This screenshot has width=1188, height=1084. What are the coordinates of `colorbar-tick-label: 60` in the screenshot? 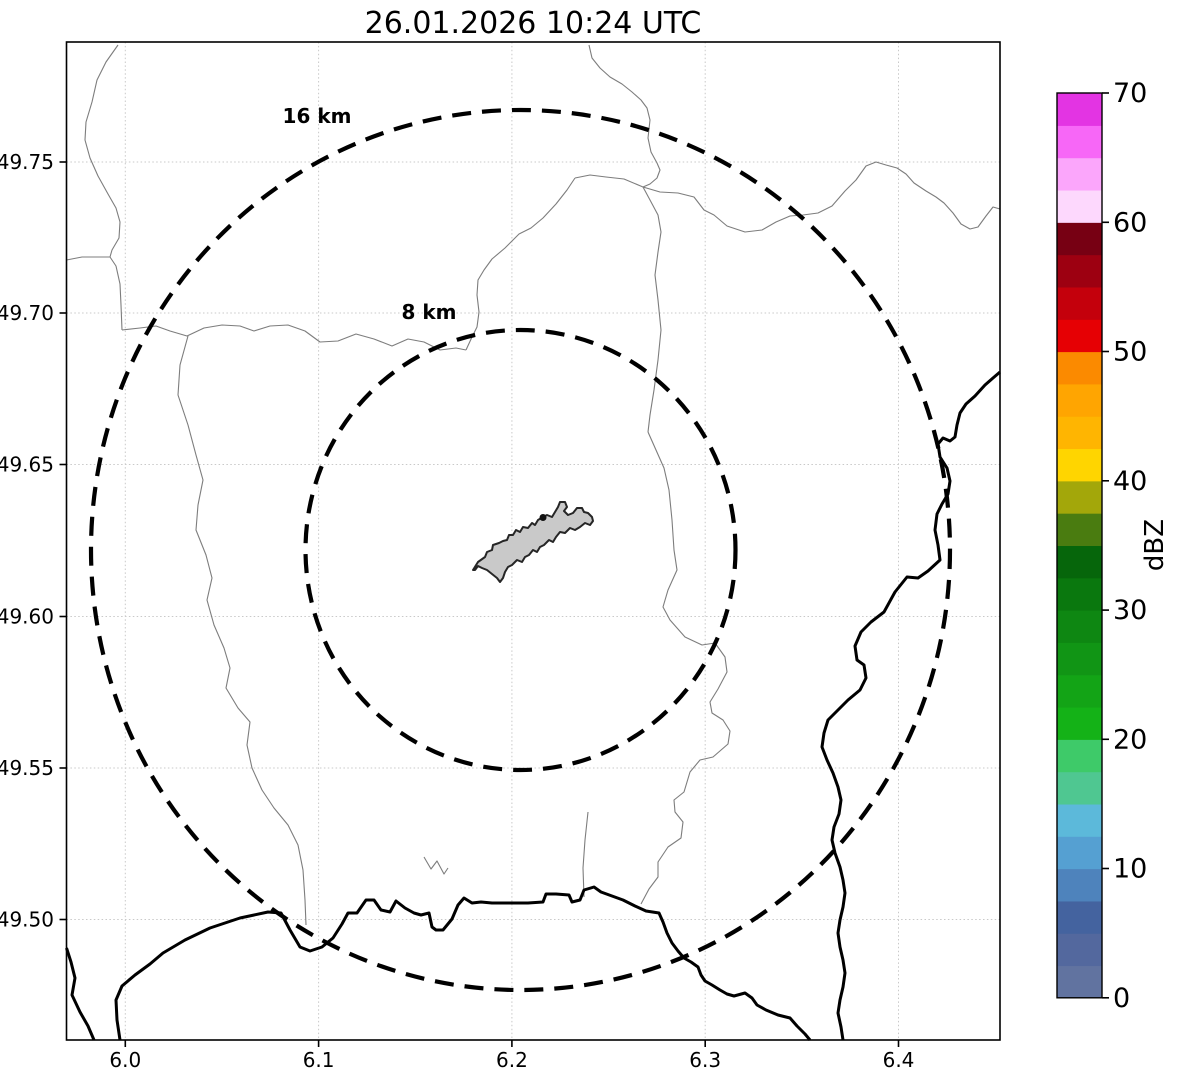 It's located at (1130, 222).